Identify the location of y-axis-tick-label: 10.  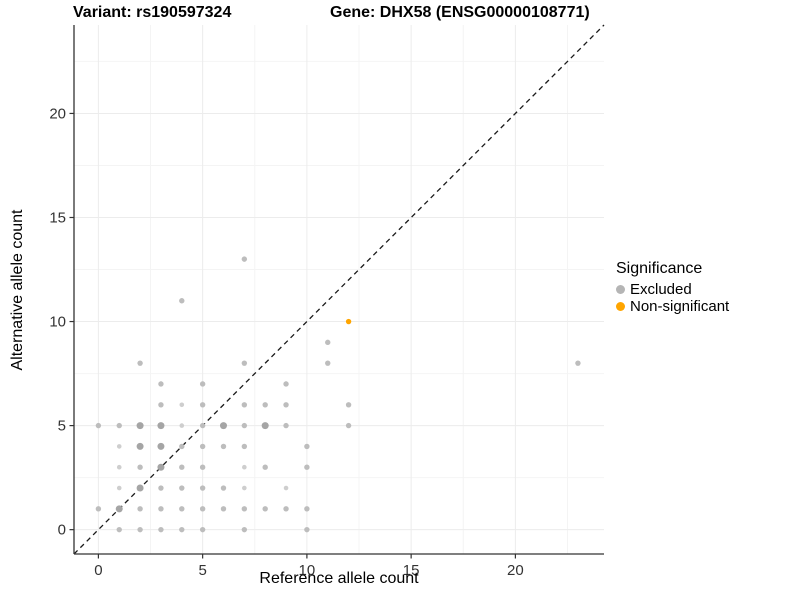
(57, 322).